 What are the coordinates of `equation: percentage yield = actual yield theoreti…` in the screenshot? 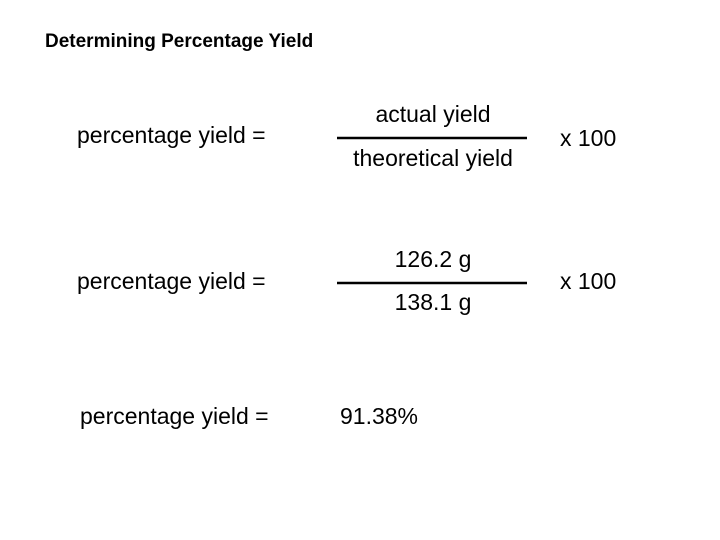 It's located at (346, 136).